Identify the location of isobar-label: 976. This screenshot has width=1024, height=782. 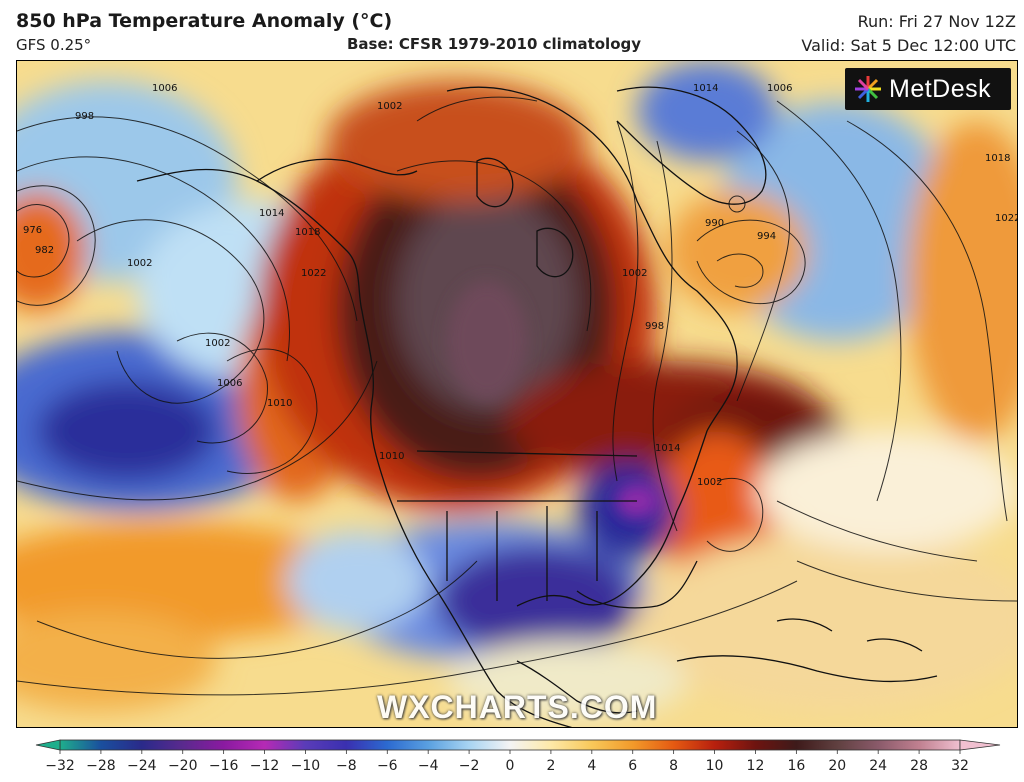
(32, 230).